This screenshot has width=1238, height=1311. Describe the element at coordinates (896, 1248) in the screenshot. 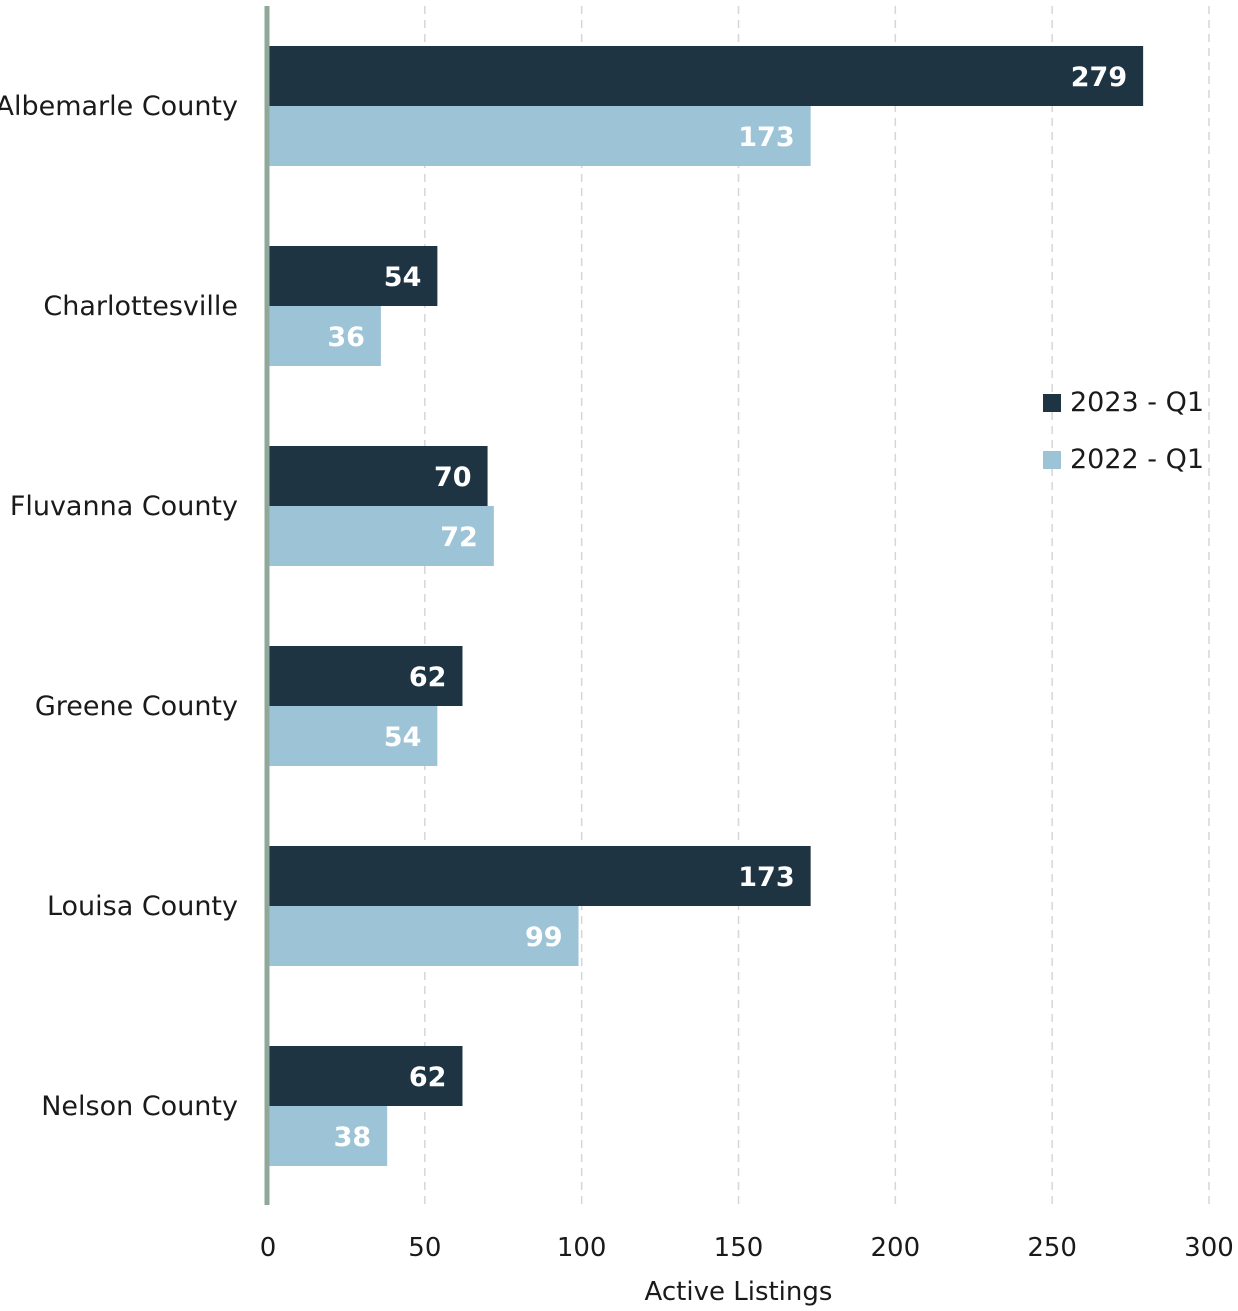

I see `x-tick-label: 200` at that location.